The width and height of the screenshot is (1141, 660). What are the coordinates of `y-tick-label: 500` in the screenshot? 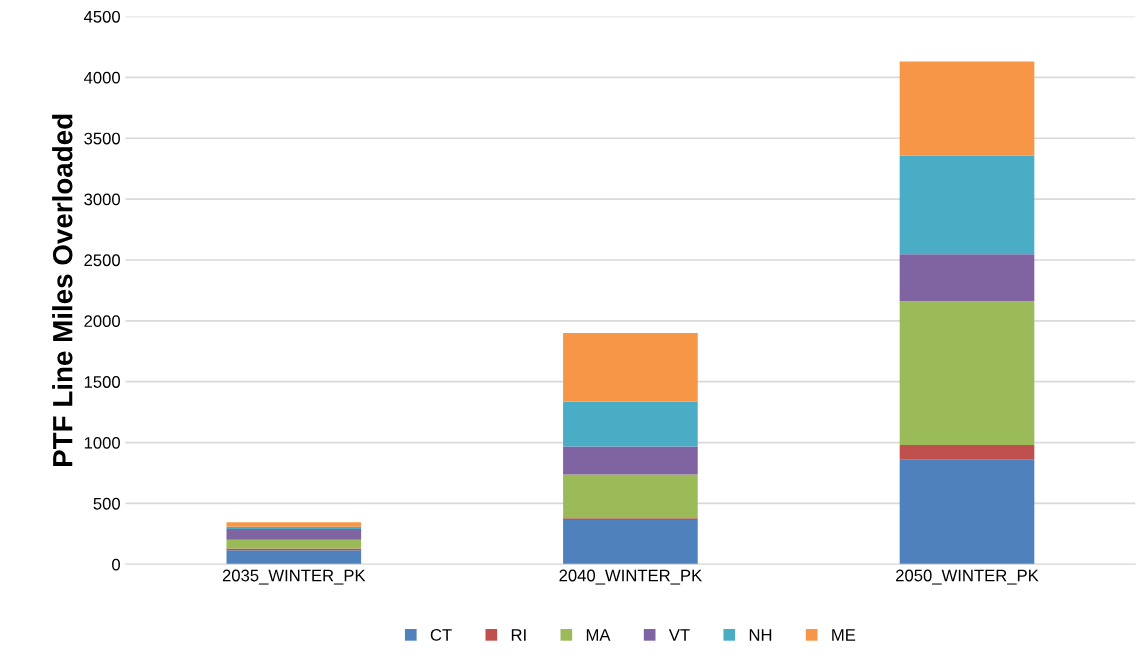 It's located at (106, 503).